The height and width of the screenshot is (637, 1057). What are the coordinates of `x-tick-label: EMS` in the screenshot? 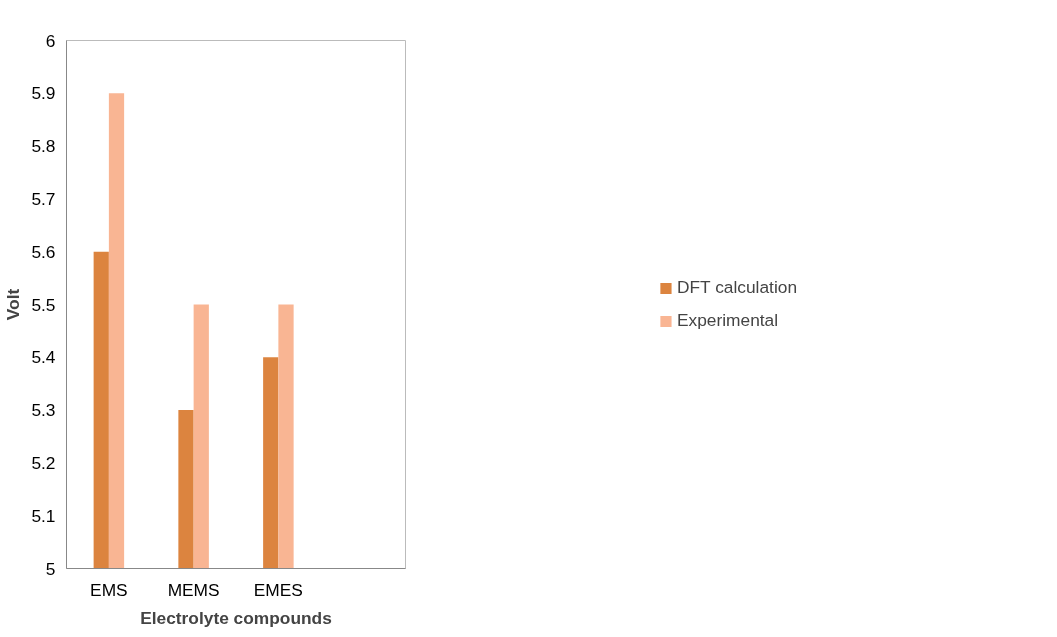 It's located at (109, 589).